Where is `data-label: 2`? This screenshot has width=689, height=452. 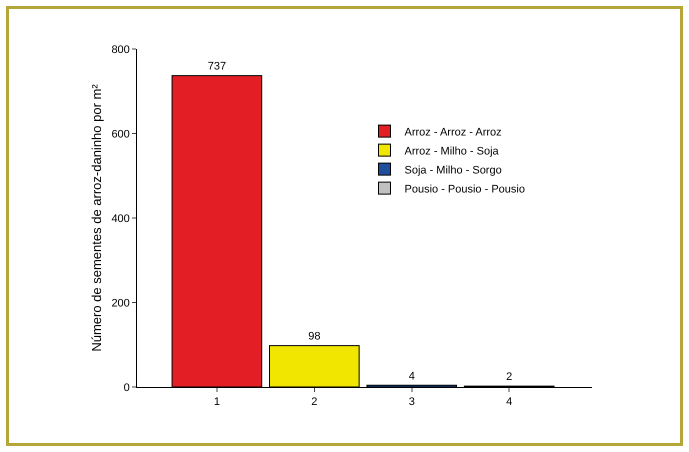
data-label: 2 is located at coordinates (509, 377).